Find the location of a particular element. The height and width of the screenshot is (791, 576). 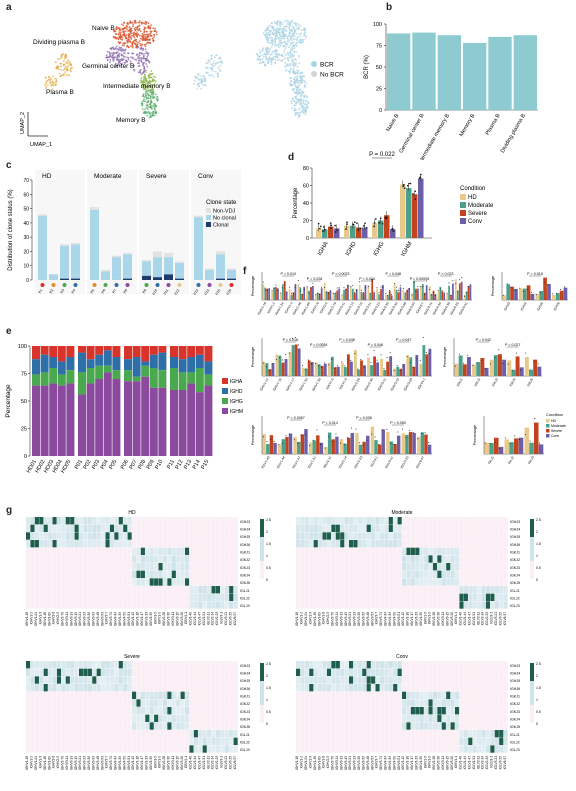

umap-clusters is located at coordinates (101, 69).